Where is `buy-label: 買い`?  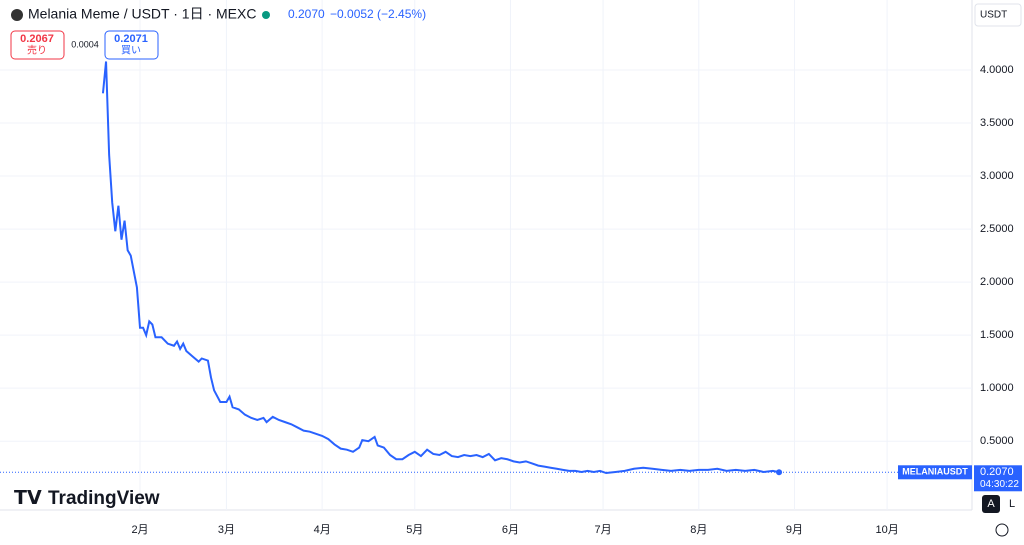 buy-label: 買い is located at coordinates (131, 51).